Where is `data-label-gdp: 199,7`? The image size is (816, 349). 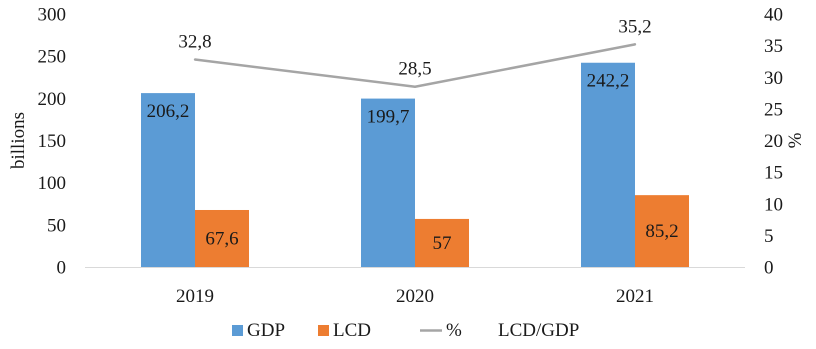 data-label-gdp: 199,7 is located at coordinates (388, 117).